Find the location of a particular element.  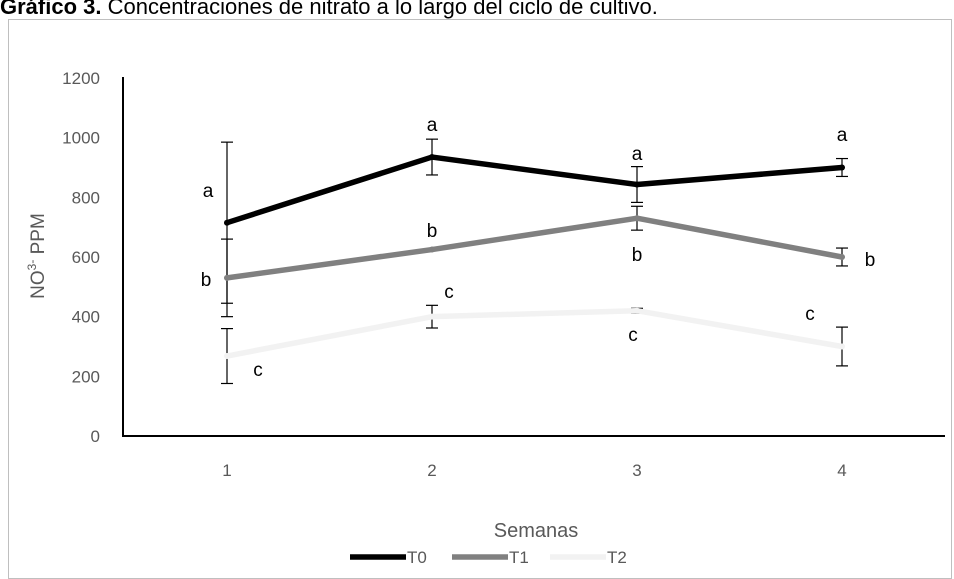

legend: T0 T1 T2 is located at coordinates (488, 556).